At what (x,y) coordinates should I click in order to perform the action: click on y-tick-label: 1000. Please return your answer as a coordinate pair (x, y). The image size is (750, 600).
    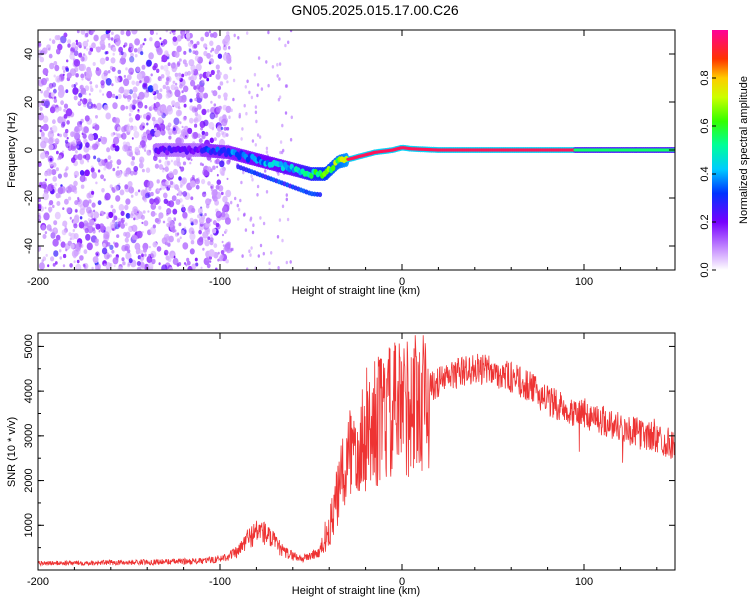
    Looking at the image, I should click on (29, 525).